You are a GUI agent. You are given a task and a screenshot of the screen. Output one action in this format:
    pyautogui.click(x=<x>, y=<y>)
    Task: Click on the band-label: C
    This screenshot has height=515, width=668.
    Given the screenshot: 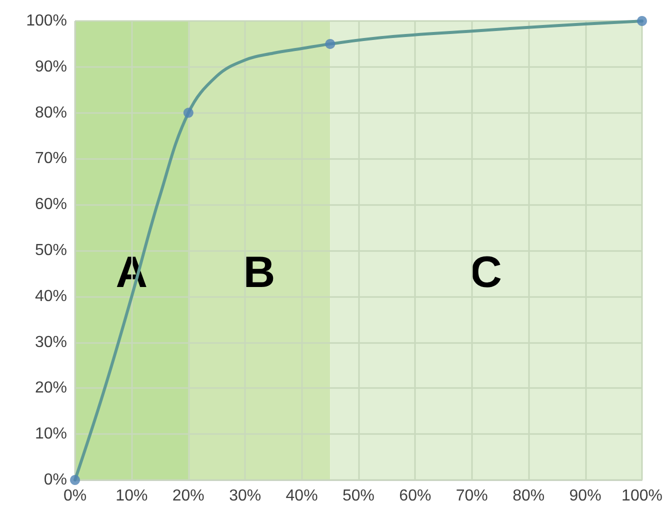 What is the action you would take?
    pyautogui.click(x=486, y=272)
    